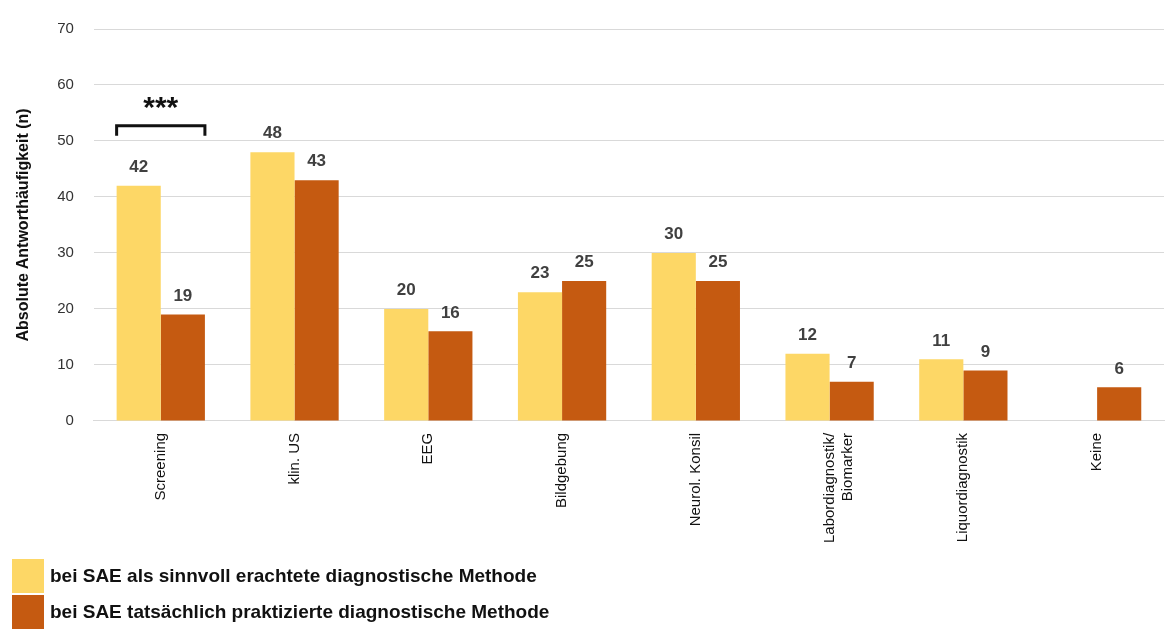 The image size is (1174, 637). What do you see at coordinates (837, 487) in the screenshot?
I see `x-tick-label: Labordiagnostik/ Biomarker` at bounding box center [837, 487].